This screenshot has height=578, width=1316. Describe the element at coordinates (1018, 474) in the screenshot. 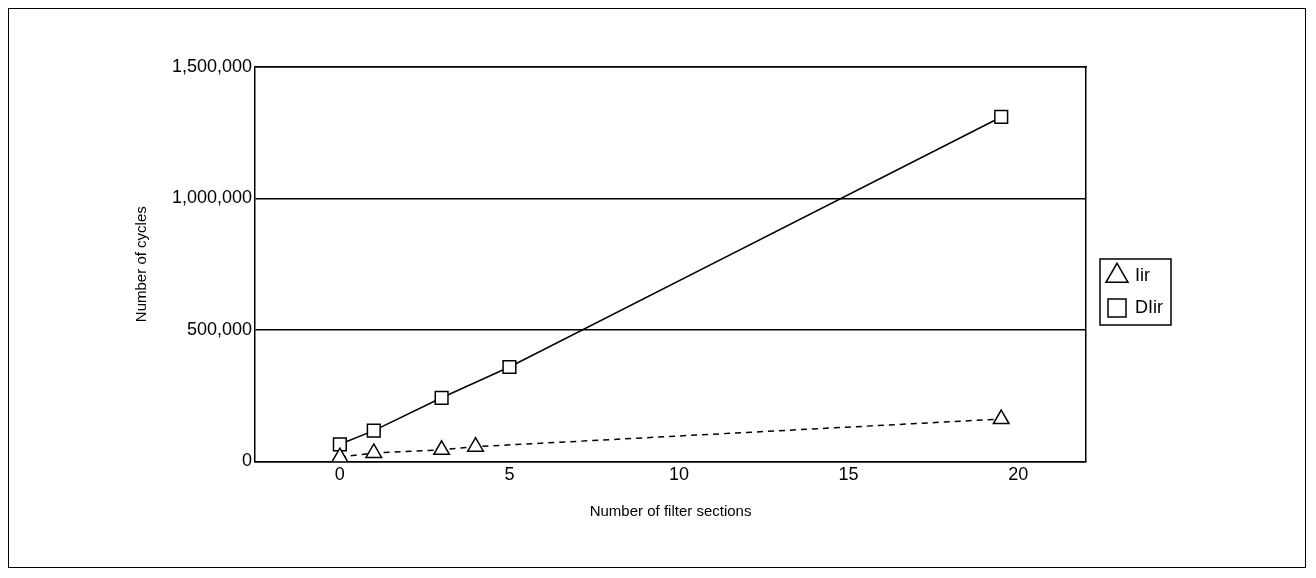

I see `x-tick-label: 20` at that location.